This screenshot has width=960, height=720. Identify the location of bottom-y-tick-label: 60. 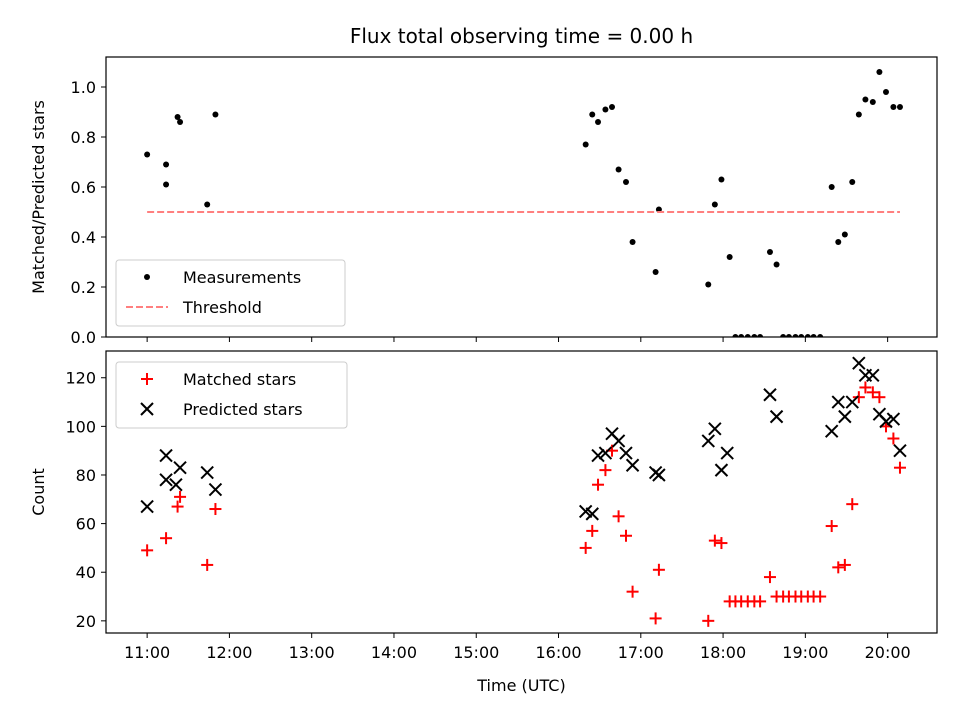
(86, 524).